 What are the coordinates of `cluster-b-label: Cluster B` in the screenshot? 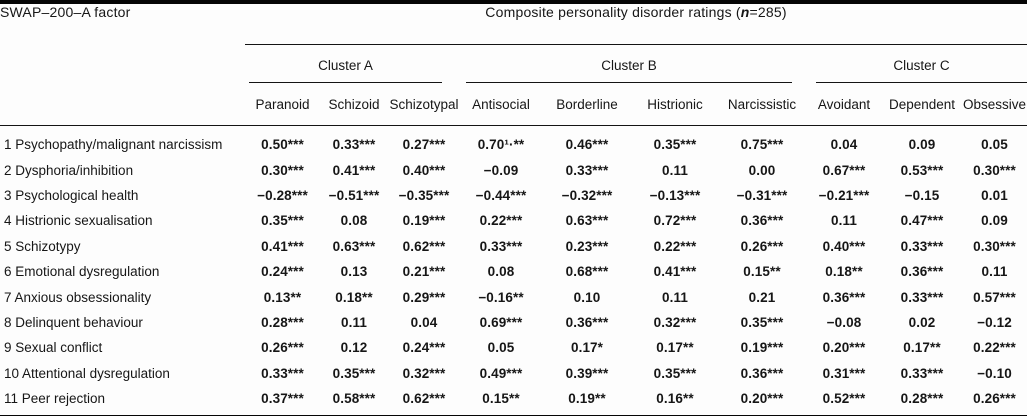 It's located at (629, 70).